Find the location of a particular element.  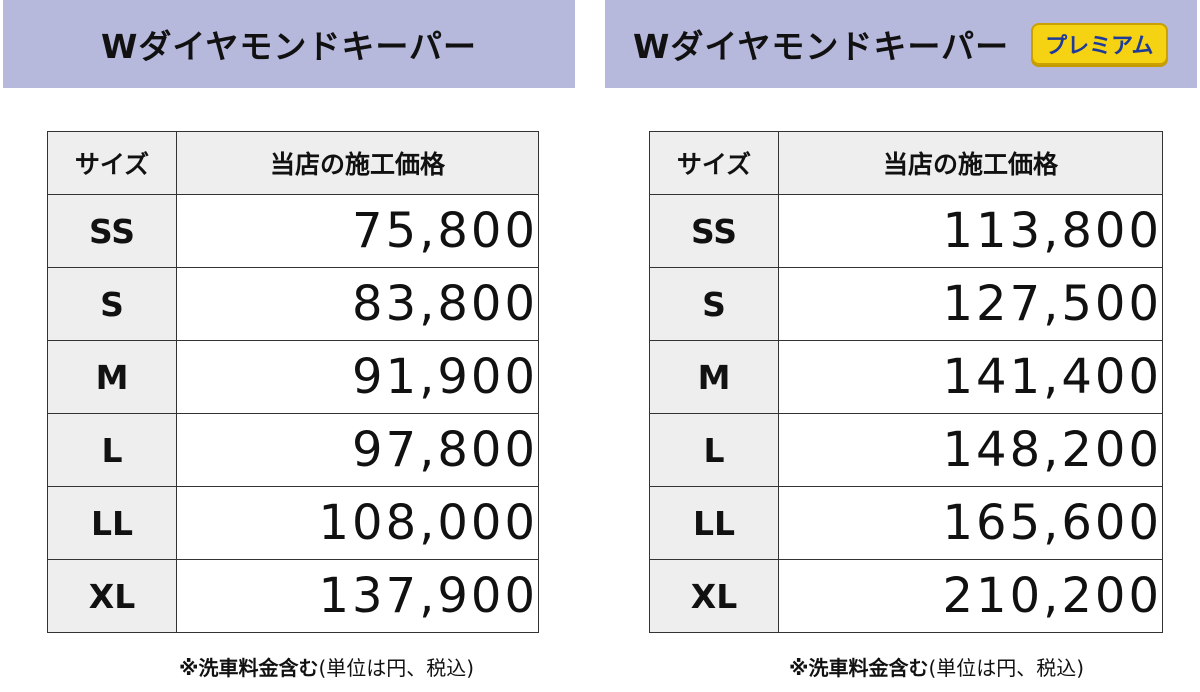

price-cell: 165,600 is located at coordinates (970, 523).